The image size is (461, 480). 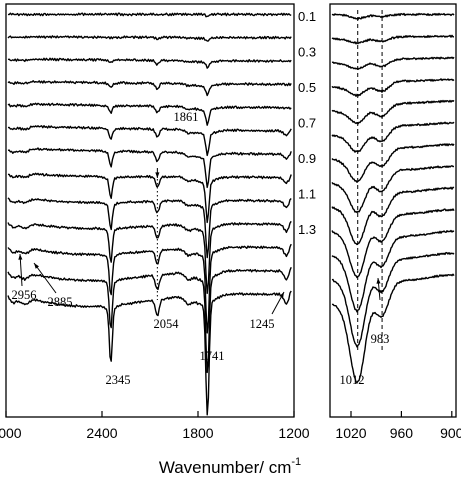 What do you see at coordinates (307, 229) in the screenshot?
I see `series-label: 1.3` at bounding box center [307, 229].